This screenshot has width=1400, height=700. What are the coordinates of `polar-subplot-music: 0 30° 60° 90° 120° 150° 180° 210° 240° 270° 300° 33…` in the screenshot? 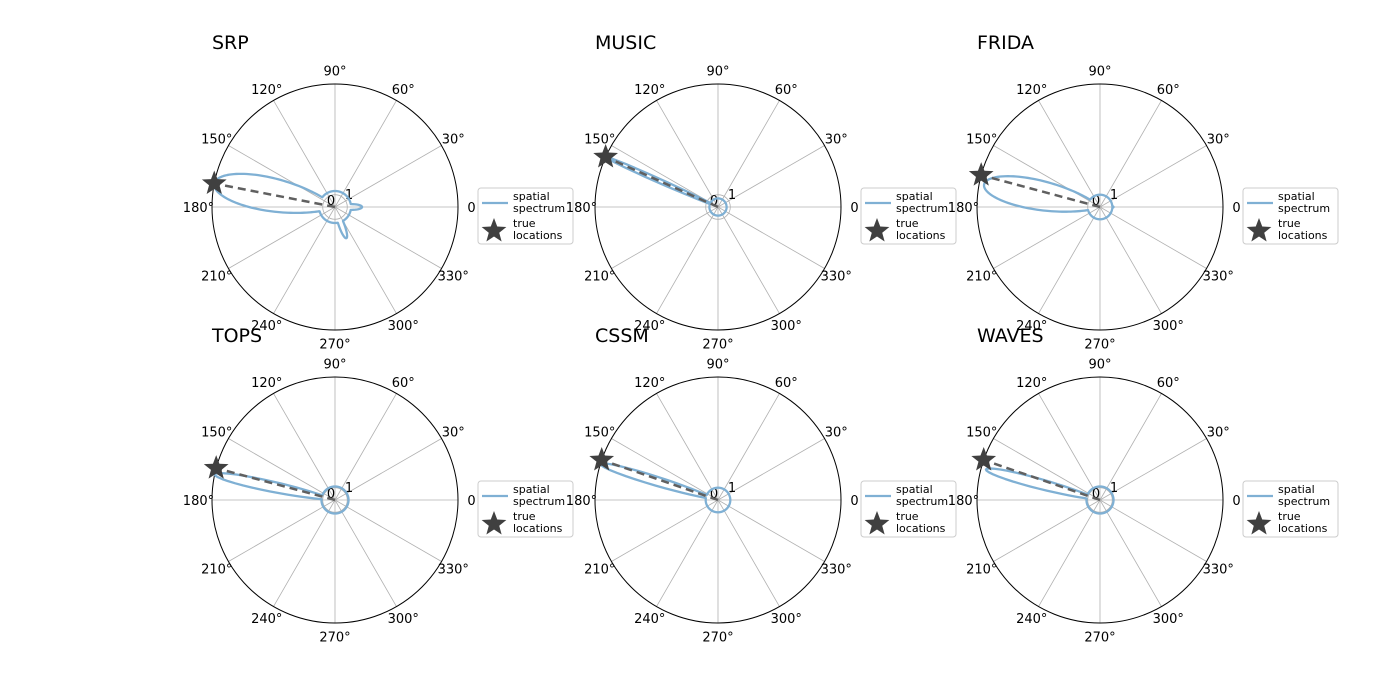 It's located at (761, 192).